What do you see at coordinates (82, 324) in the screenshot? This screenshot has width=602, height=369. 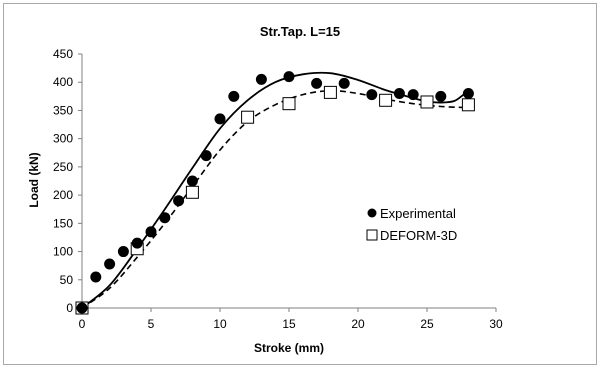 I see `x-tick-label: 0` at bounding box center [82, 324].